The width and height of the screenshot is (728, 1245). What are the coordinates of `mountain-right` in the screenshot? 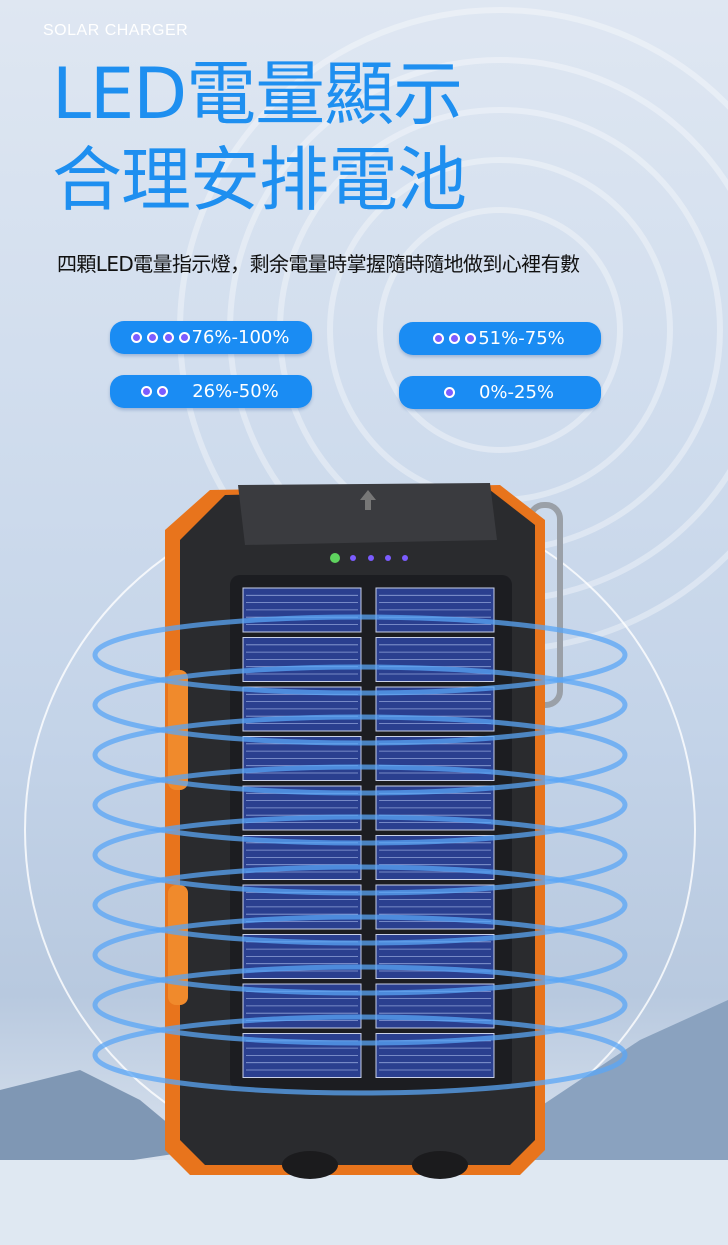 It's located at (624, 1085).